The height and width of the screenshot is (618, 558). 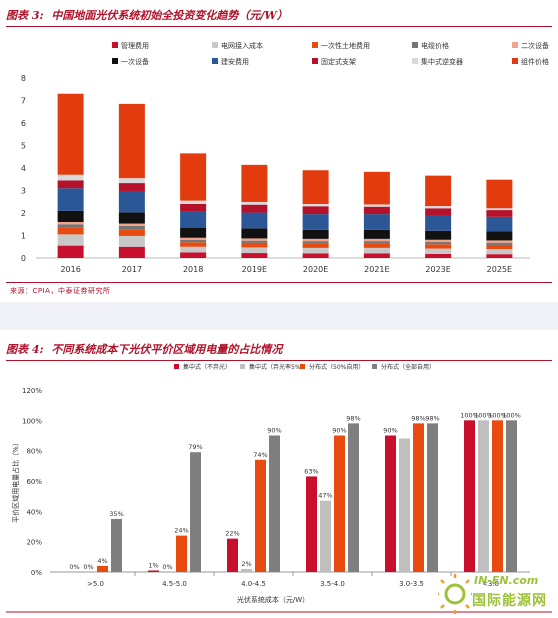 What do you see at coordinates (325, 496) in the screenshot?
I see `data-label: 47%` at bounding box center [325, 496].